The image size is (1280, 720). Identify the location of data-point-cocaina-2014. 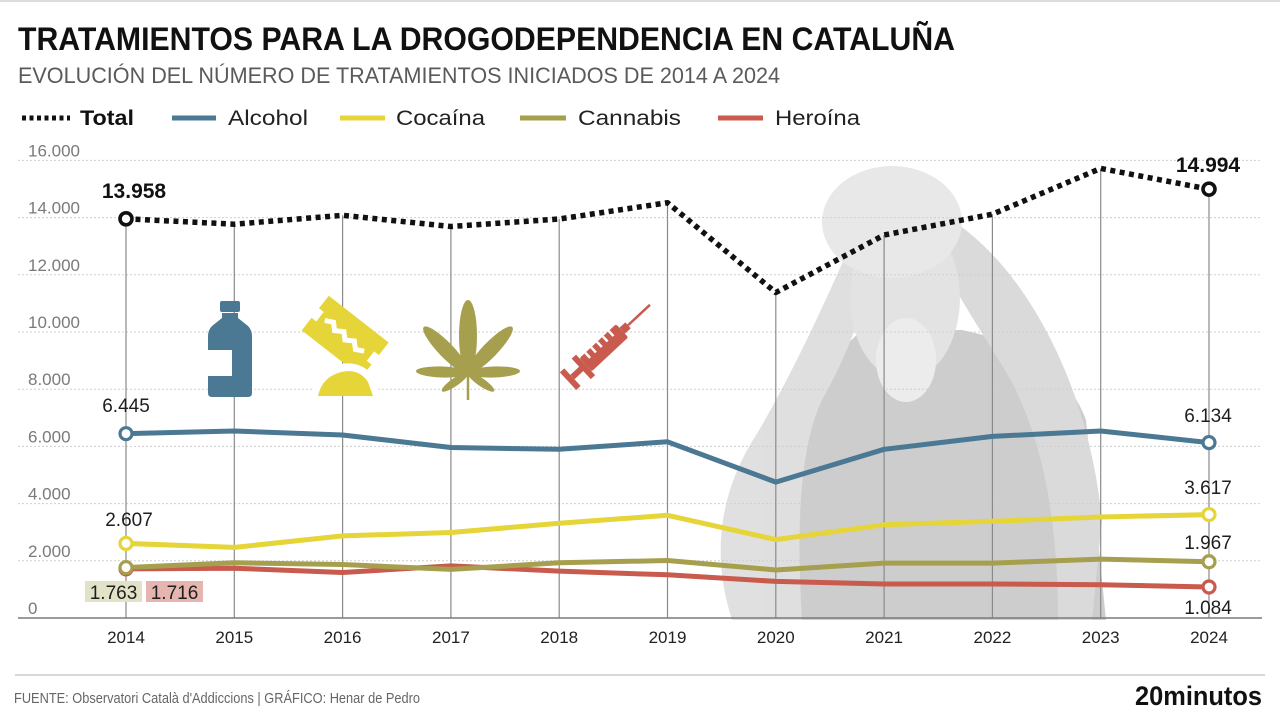
(126, 543).